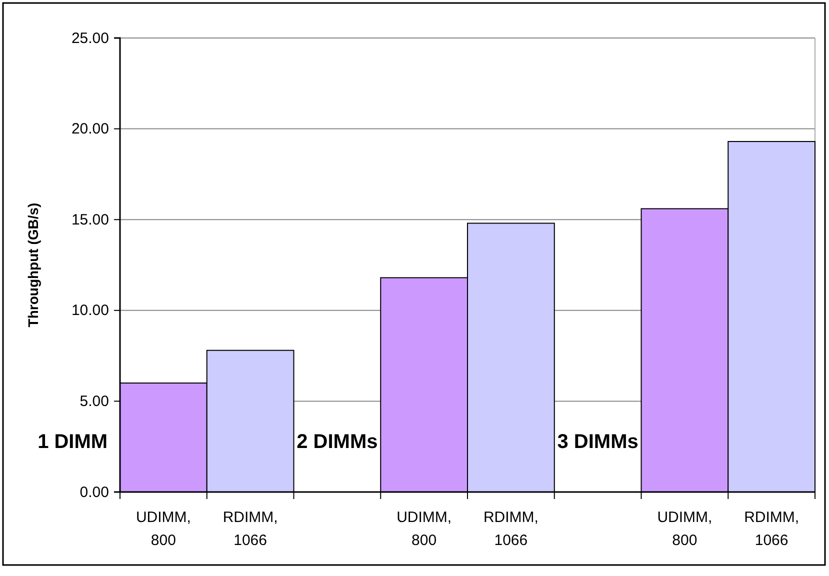 The height and width of the screenshot is (576, 829). Describe the element at coordinates (90, 129) in the screenshot. I see `y-tick-label: 20.00` at that location.